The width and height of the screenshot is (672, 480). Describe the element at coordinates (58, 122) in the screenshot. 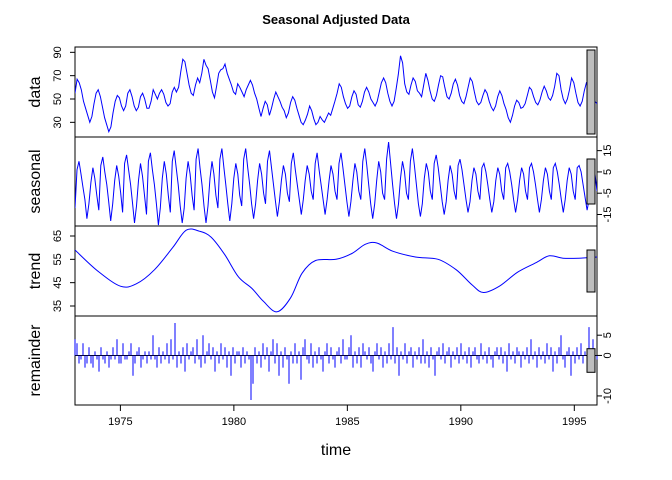

I see `data-y-tick-label: 30` at that location.